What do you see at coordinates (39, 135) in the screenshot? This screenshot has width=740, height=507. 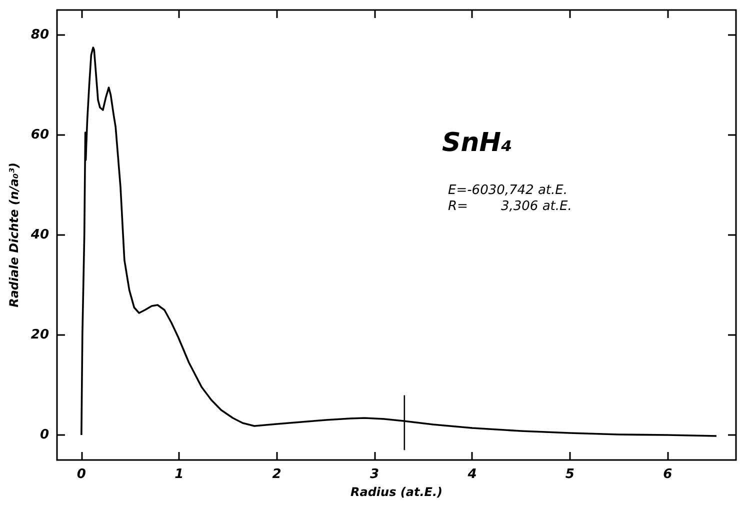 I see `y-tick-label: 60` at bounding box center [39, 135].